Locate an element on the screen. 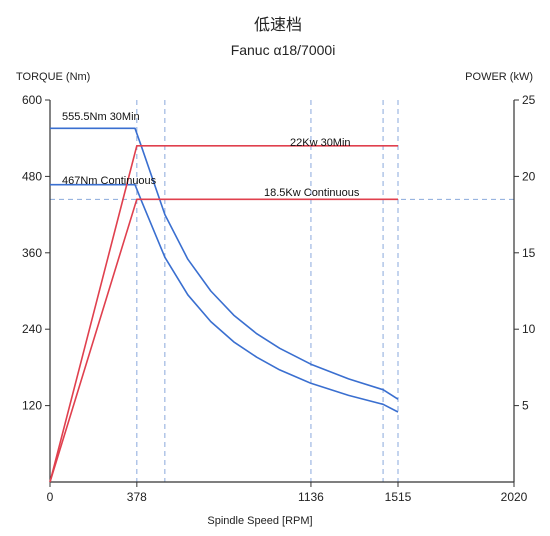 This screenshot has height=536, width=550. y-right-tick-label-2: 15 is located at coordinates (529, 253).